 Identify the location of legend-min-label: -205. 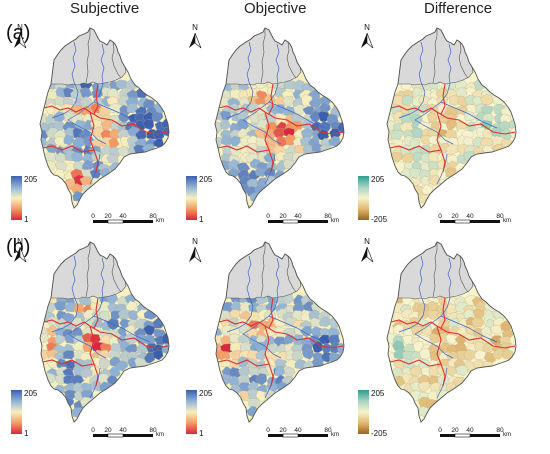
(379, 219).